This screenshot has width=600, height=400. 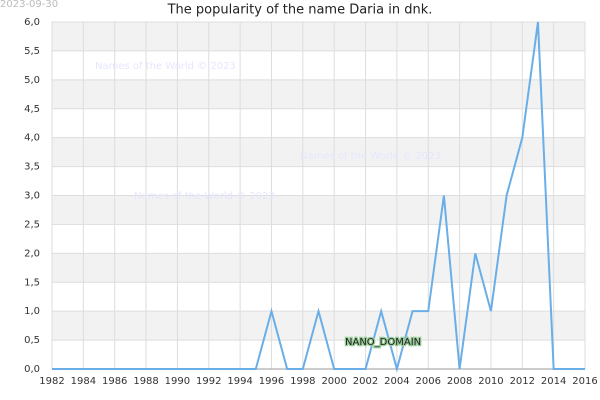 What do you see at coordinates (83, 381) in the screenshot?
I see `x-tick-label: 1984` at bounding box center [83, 381].